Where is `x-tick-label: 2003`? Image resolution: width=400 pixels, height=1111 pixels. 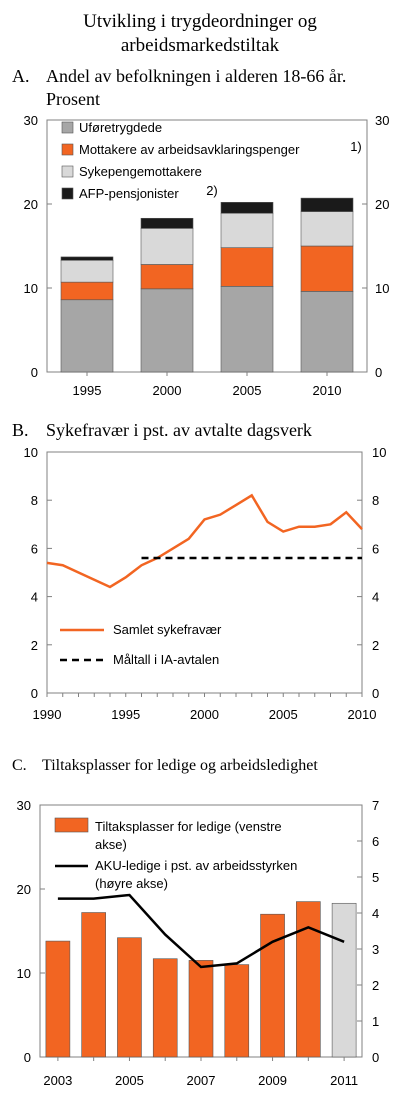
x-tick-label: 2003 is located at coordinates (57, 1080).